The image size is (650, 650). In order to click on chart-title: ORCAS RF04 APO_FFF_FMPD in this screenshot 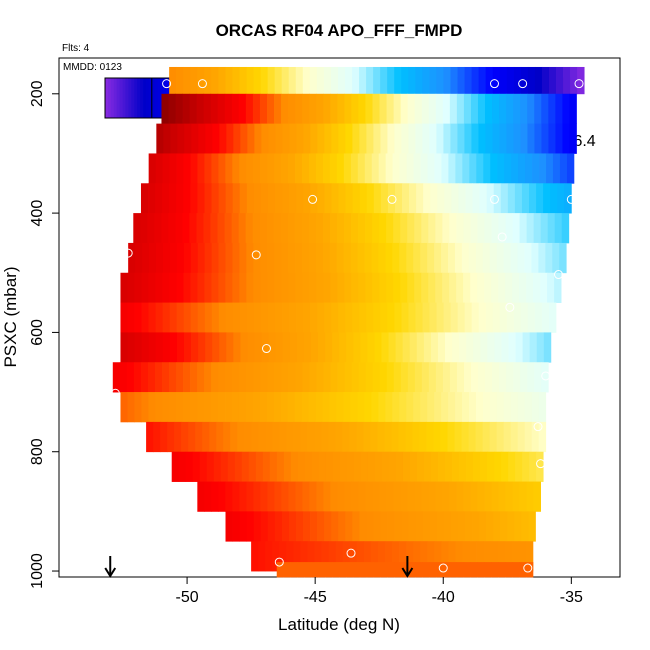, I will do `click(339, 30)`.